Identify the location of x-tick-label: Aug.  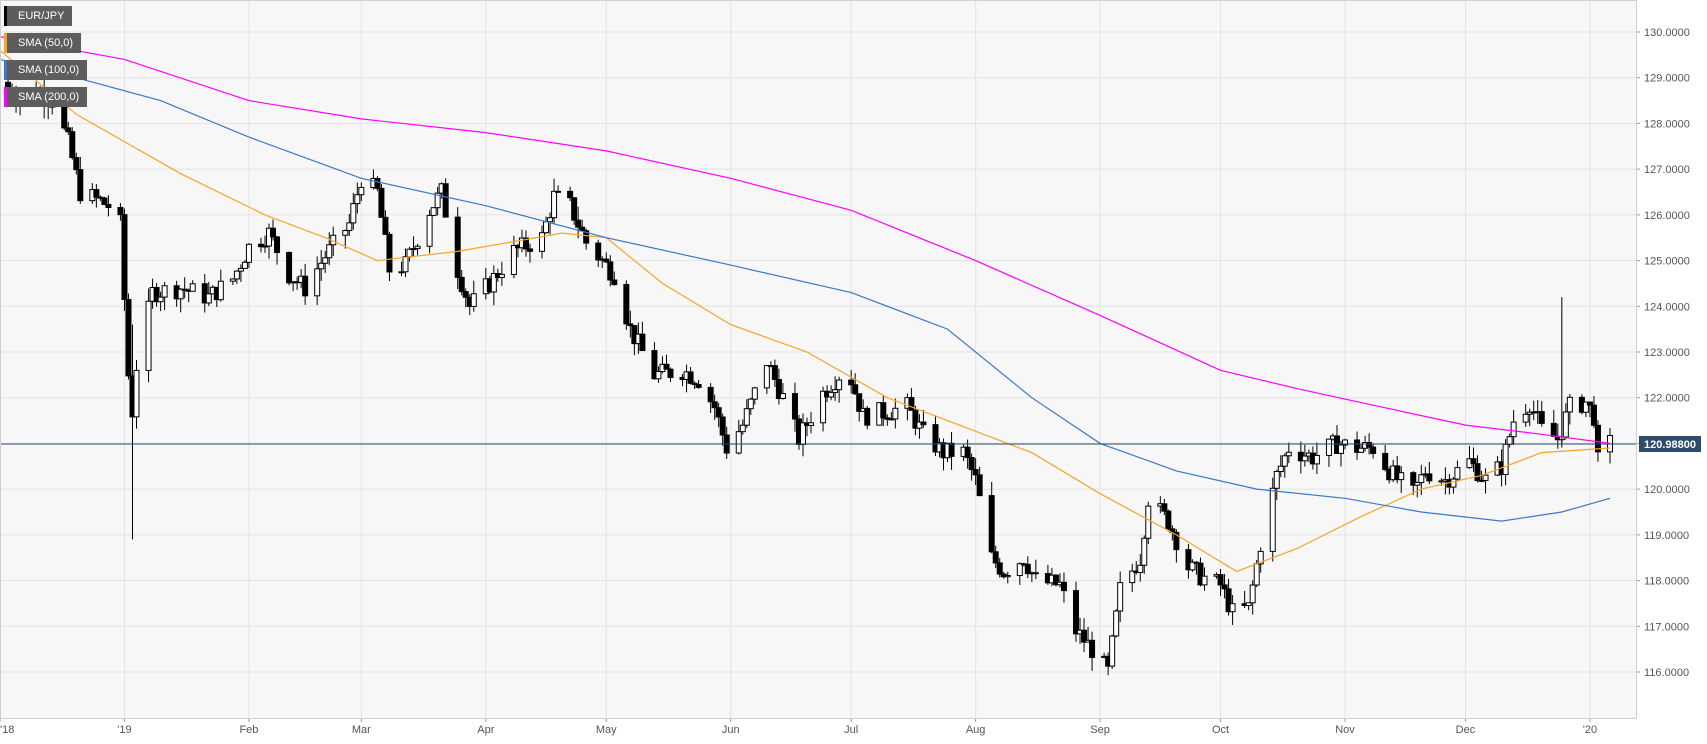
(976, 730).